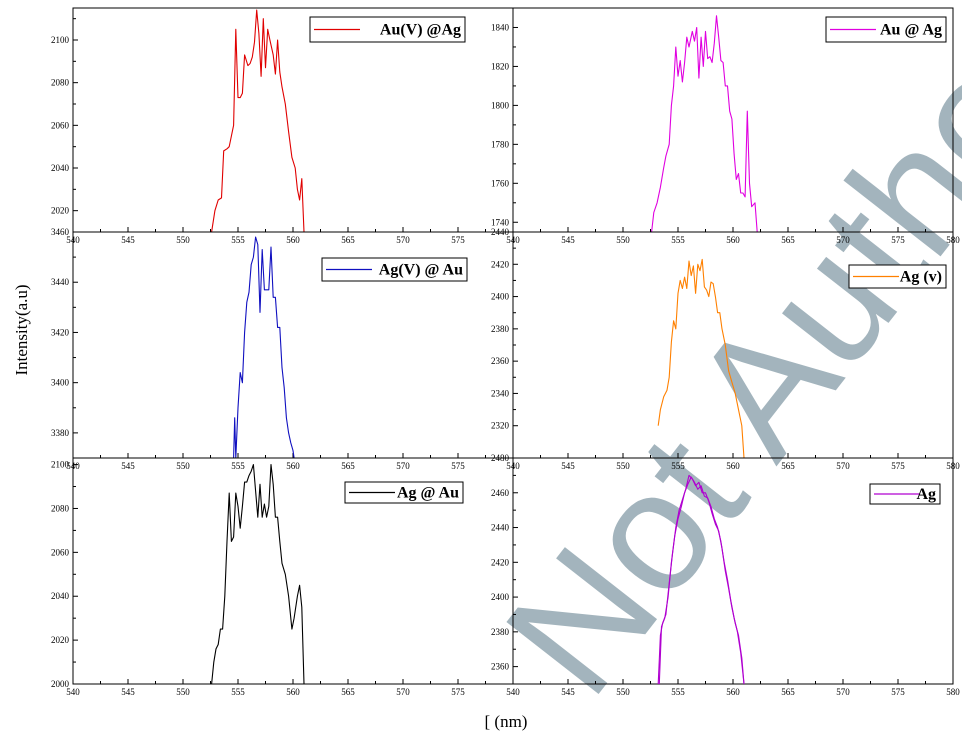 This screenshot has width=962, height=742. What do you see at coordinates (921, 277) in the screenshot?
I see `legend-label: Ag (v)` at bounding box center [921, 277].